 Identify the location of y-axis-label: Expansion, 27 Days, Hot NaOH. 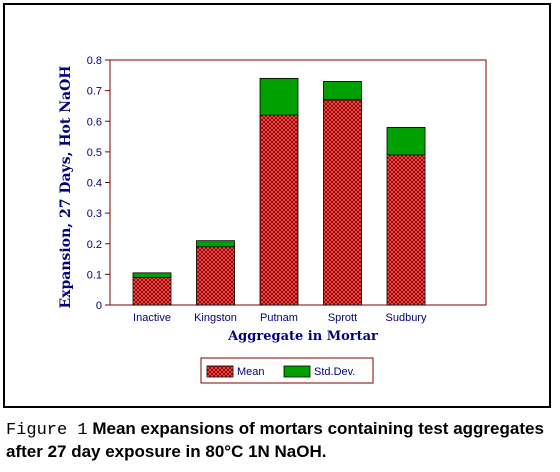
(66, 186).